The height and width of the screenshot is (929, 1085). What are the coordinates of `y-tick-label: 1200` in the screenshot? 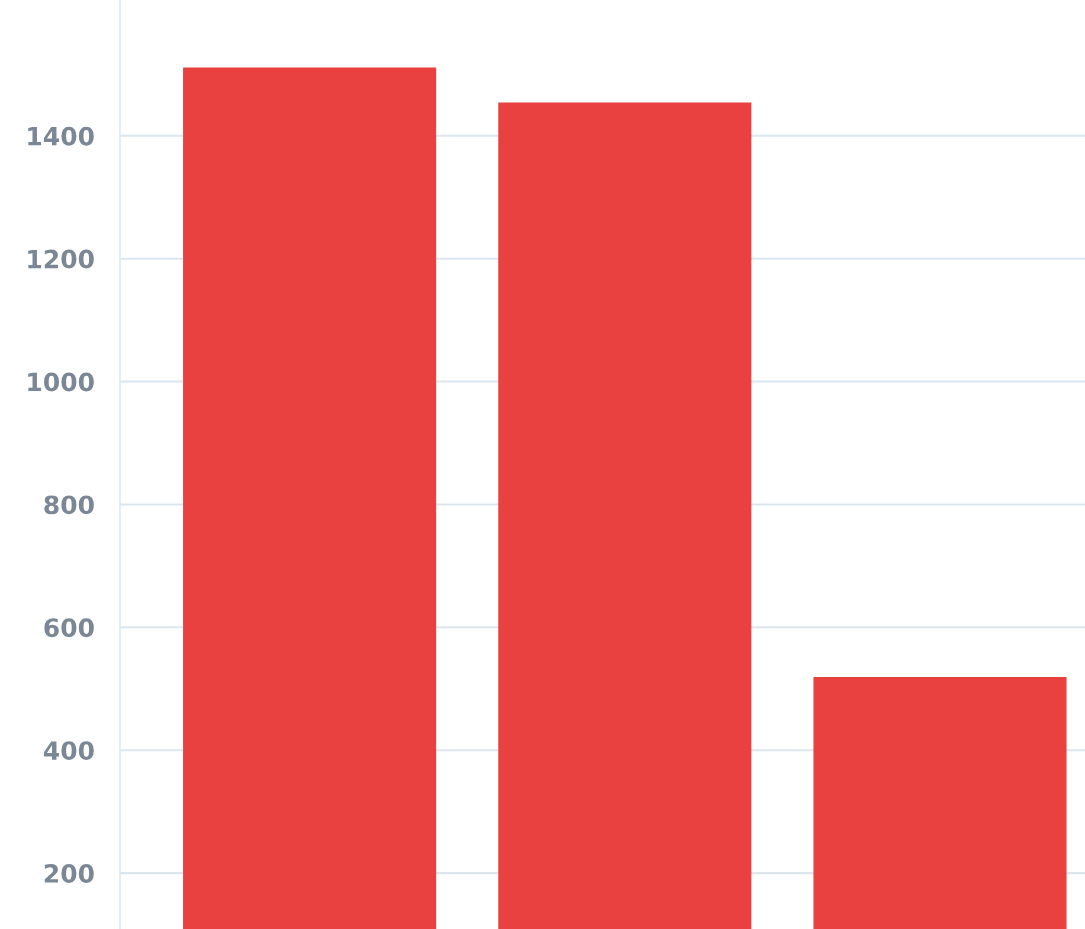 It's located at (61, 259).